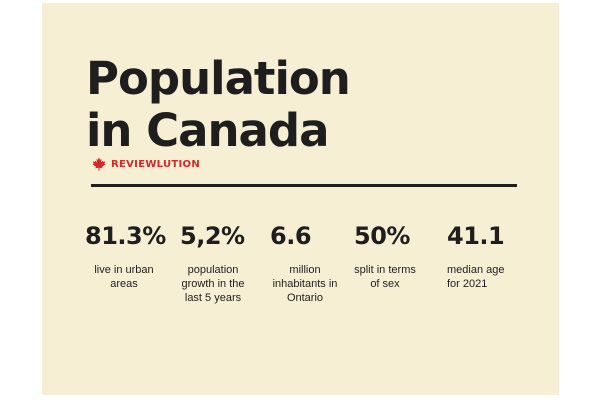 Image resolution: width=600 pixels, height=400 pixels. What do you see at coordinates (385, 256) in the screenshot?
I see `stat-sex-split: 50% split in terms of sex` at bounding box center [385, 256].